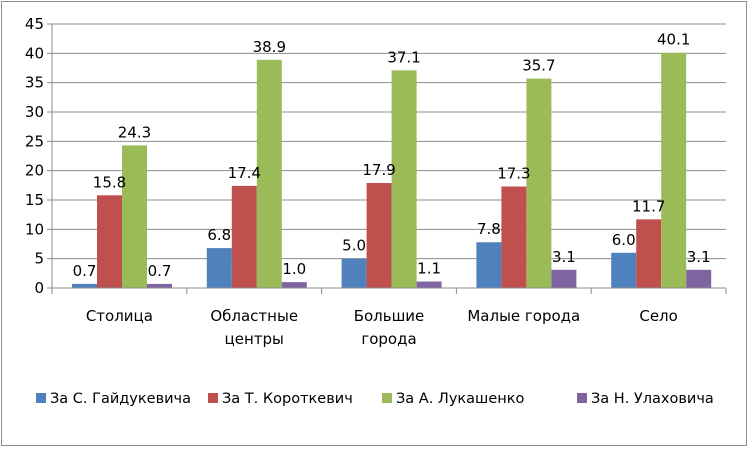 The height and width of the screenshot is (449, 750). What do you see at coordinates (34, 112) in the screenshot?
I see `y-tick-label: 30` at bounding box center [34, 112].